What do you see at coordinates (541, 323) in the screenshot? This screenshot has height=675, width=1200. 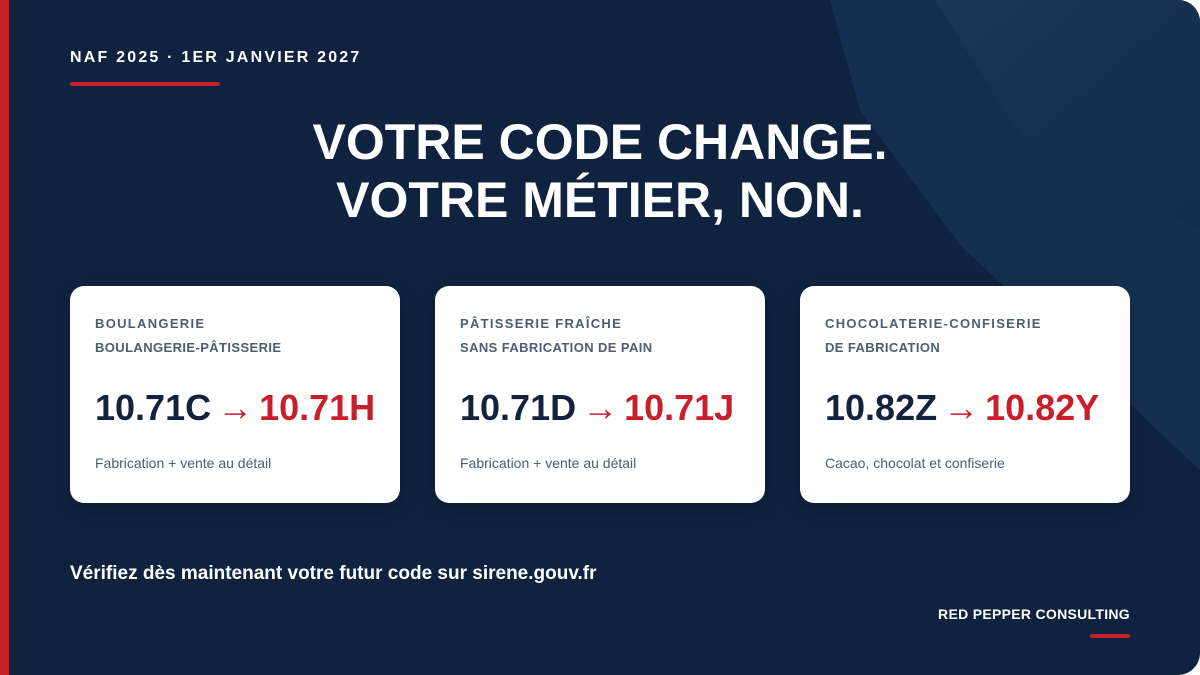 I see `card-title: PÂTISSERIE FRAÎCHE` at bounding box center [541, 323].